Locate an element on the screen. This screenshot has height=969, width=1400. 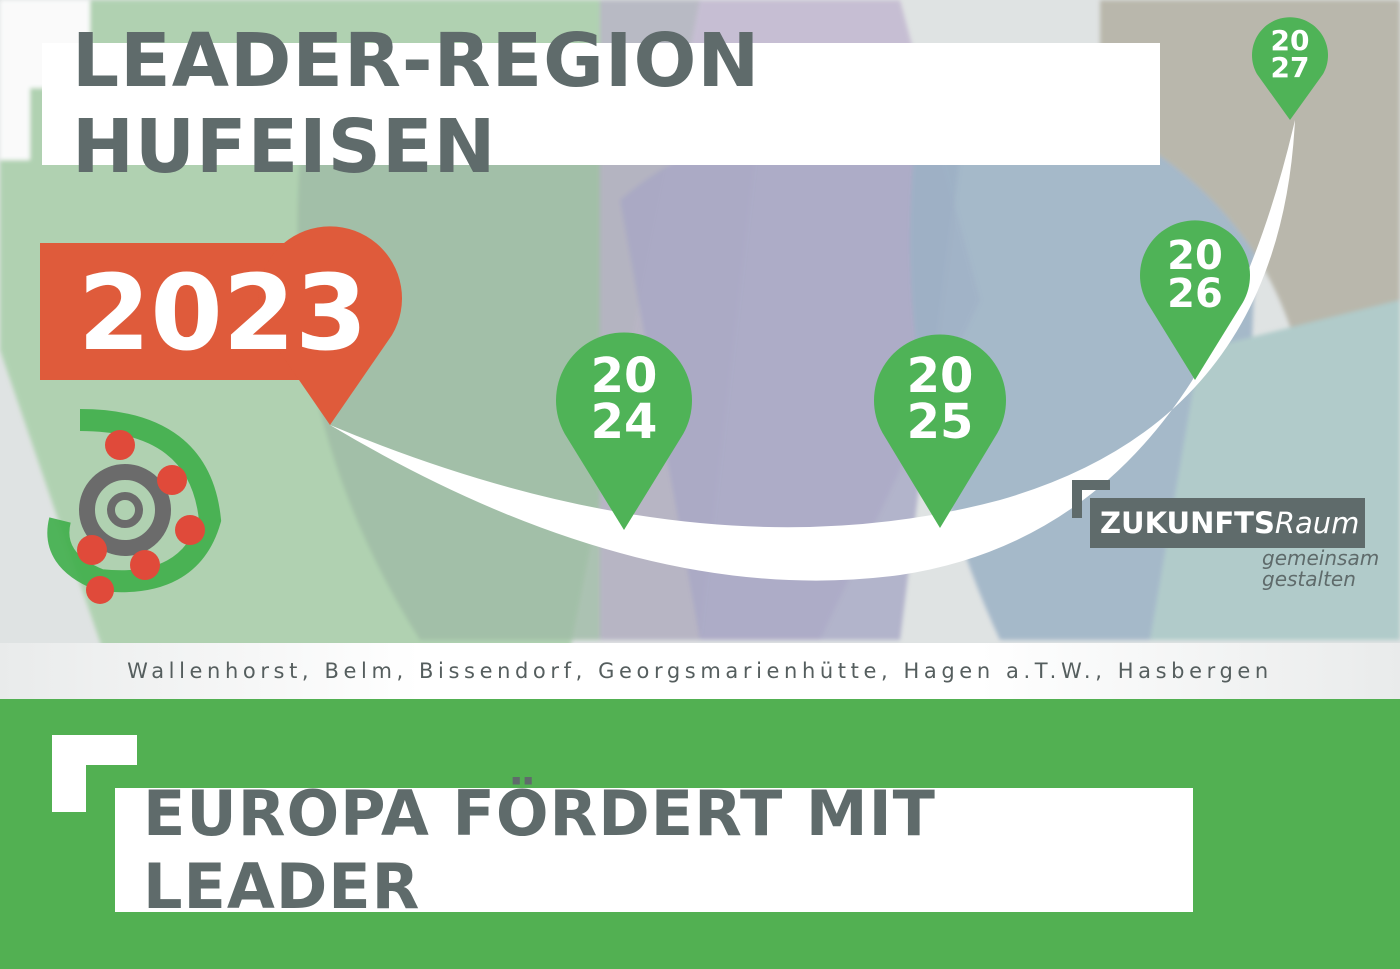
slogan-banner: EUROPA FÖRDERT MIT LEADER is located at coordinates (654, 850).